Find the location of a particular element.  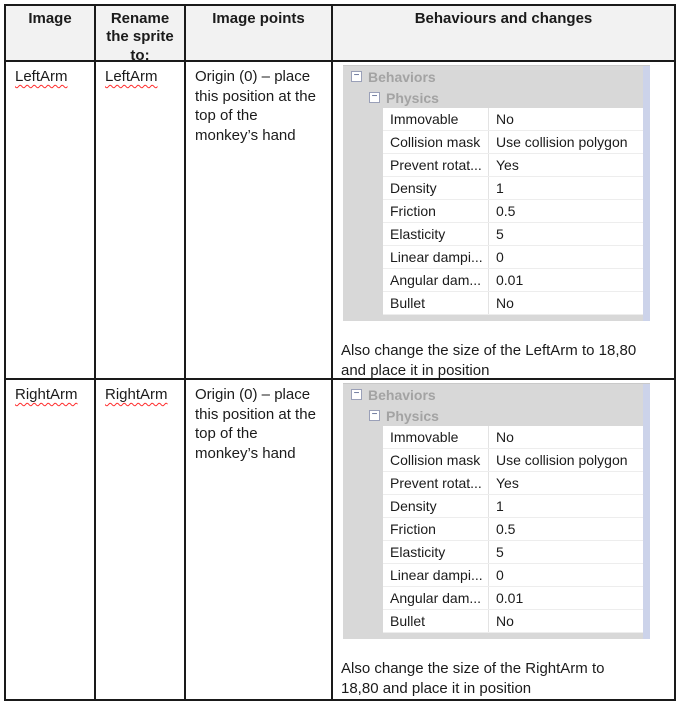

rightarm-image-label: RightArm is located at coordinates (46, 394).